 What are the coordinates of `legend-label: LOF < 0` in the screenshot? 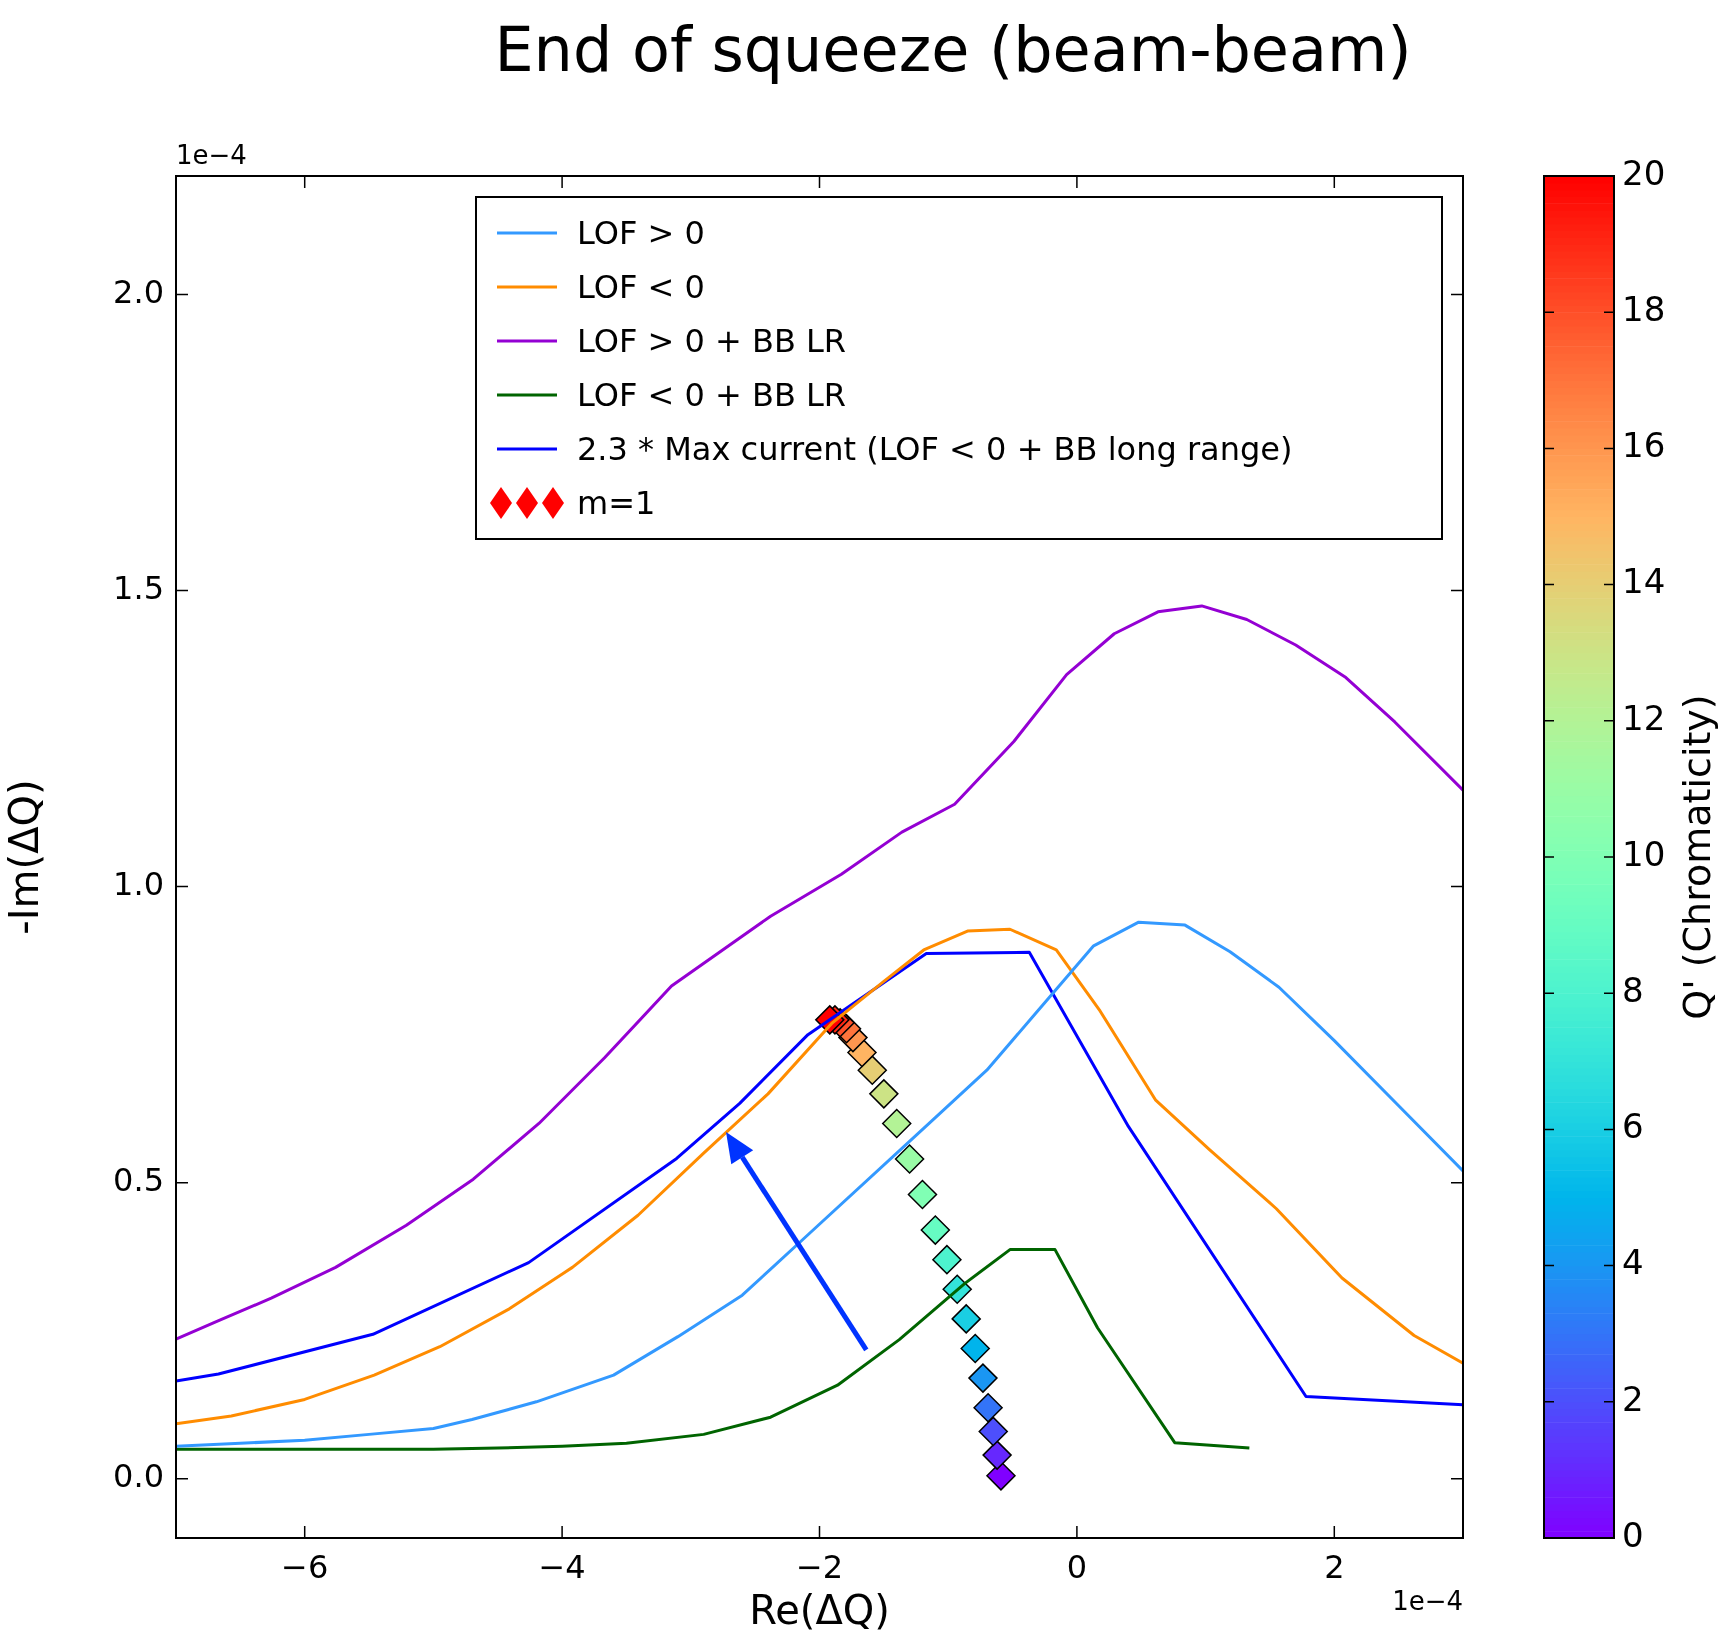 It's located at (641, 287).